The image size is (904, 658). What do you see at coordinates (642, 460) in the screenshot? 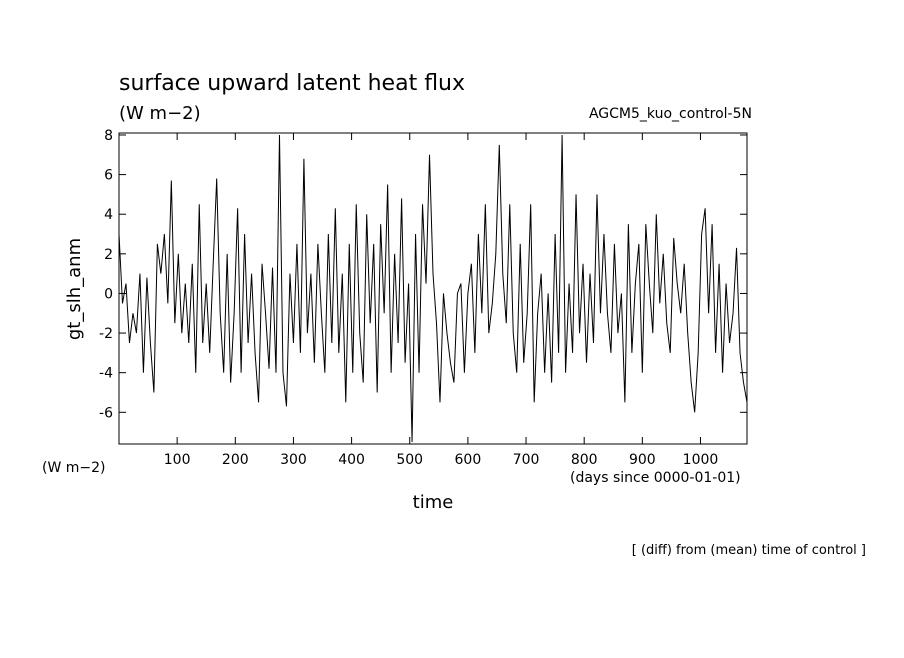
I see `x-tick-label: 900` at bounding box center [642, 460].